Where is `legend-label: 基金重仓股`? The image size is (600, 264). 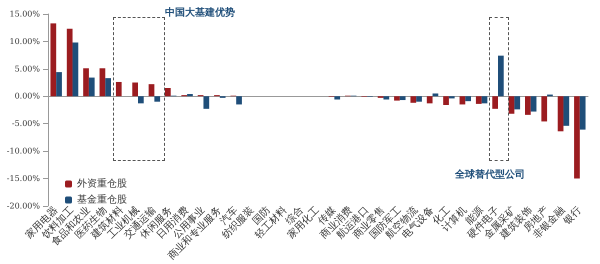
legend-label: 基金重仓股 is located at coordinates (102, 200).